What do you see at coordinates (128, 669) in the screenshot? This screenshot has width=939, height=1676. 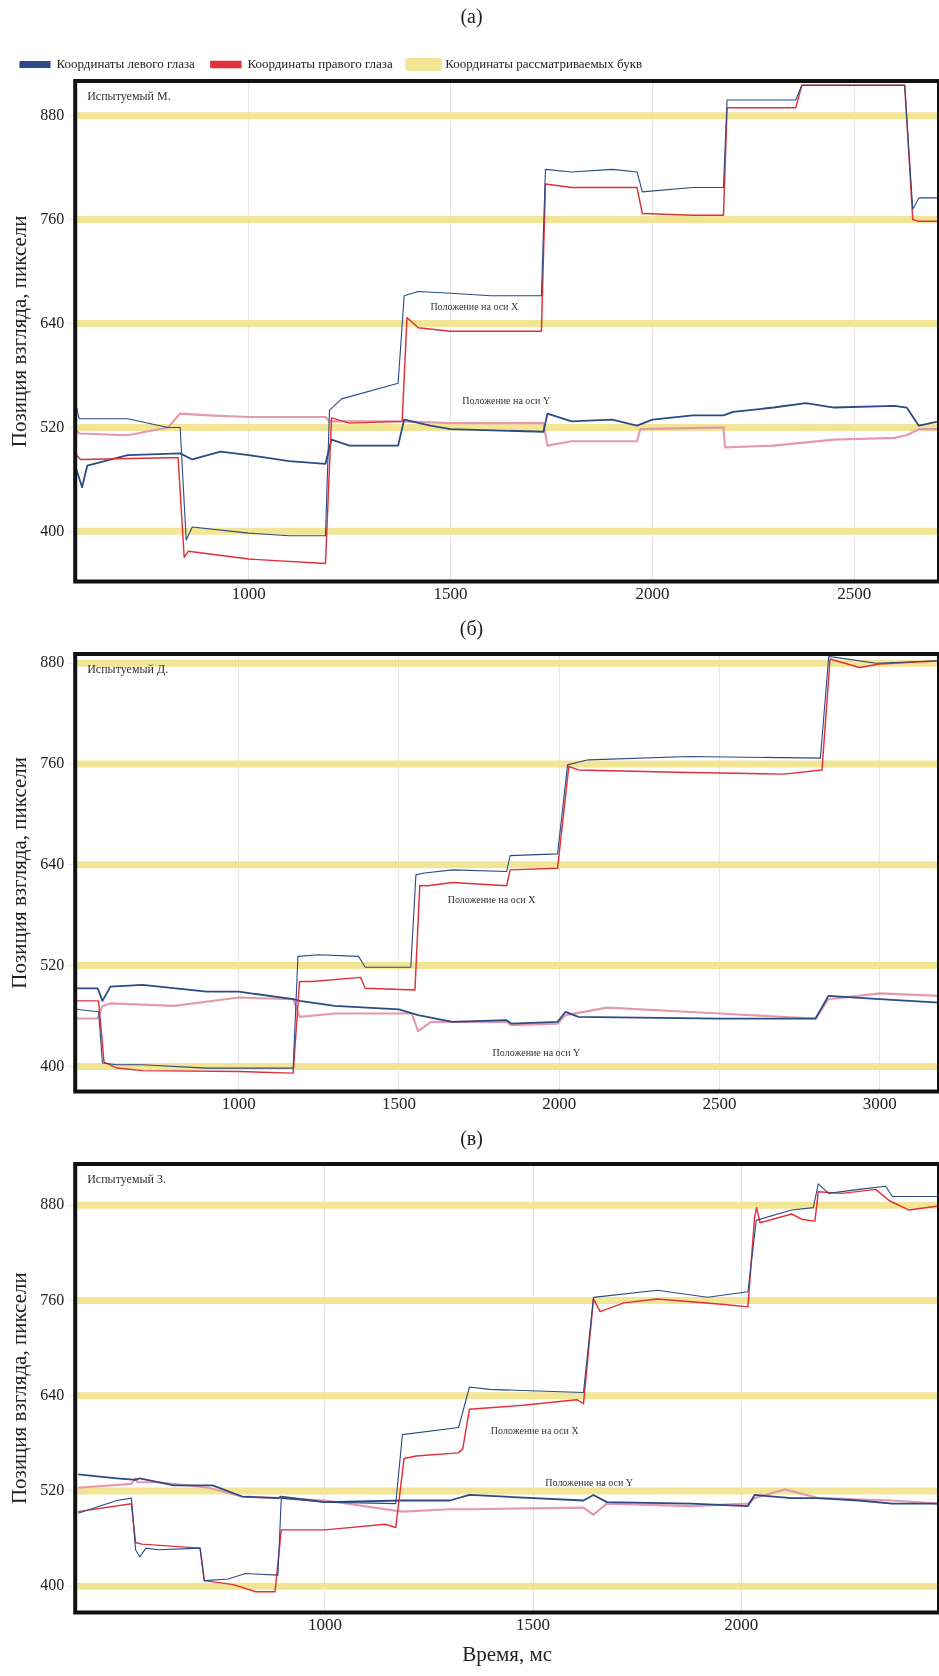 I see `annotation: Испытуемый Д.` at bounding box center [128, 669].